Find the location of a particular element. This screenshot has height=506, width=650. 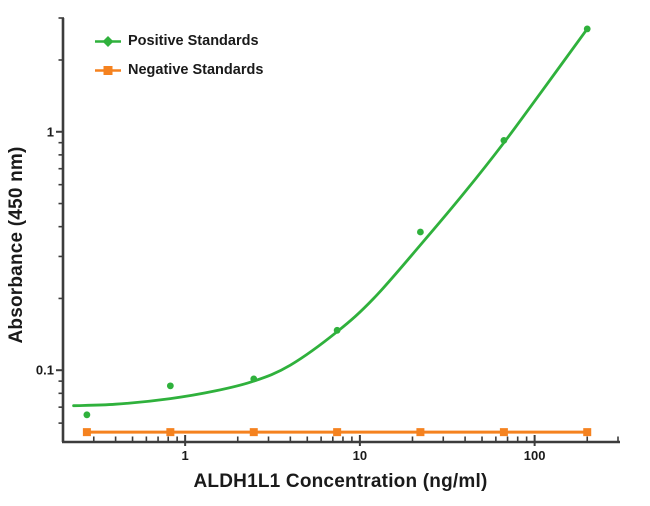

positive-legend-marker is located at coordinates (108, 41).